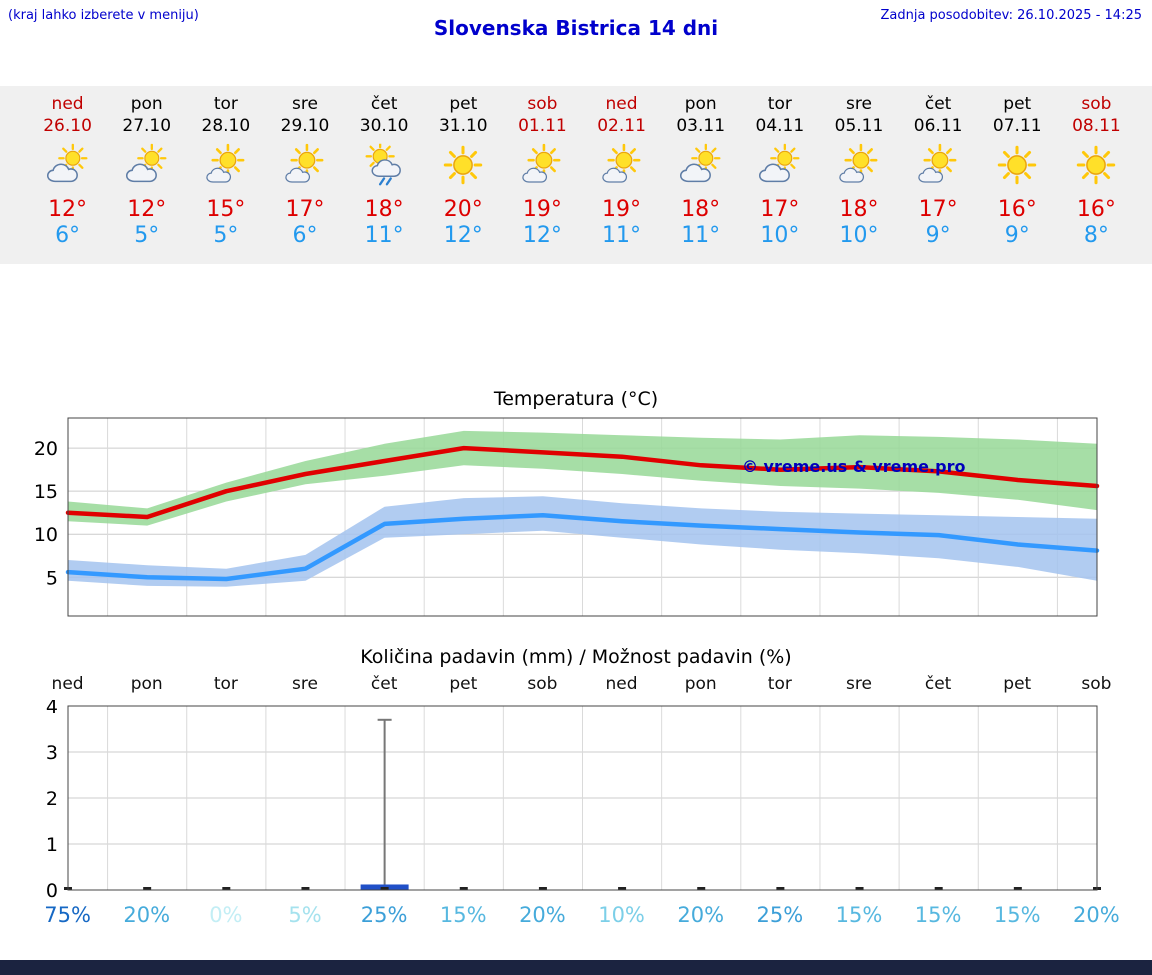 This screenshot has width=1152, height=975. I want to click on day-date: 30.10, so click(384, 126).